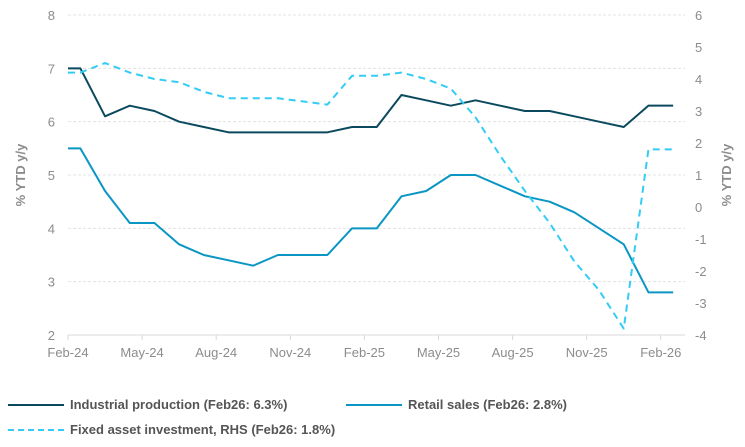 The height and width of the screenshot is (447, 745). What do you see at coordinates (51, 122) in the screenshot?
I see `y-tick-label: 6` at bounding box center [51, 122].